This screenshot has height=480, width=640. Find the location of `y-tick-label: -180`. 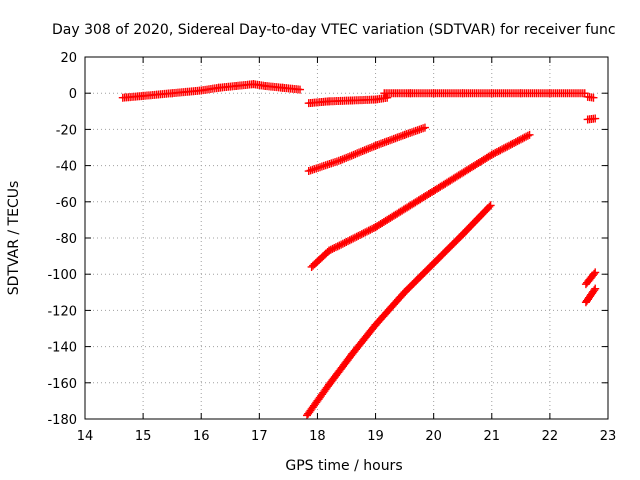

y-tick-label: -180 is located at coordinates (62, 420).